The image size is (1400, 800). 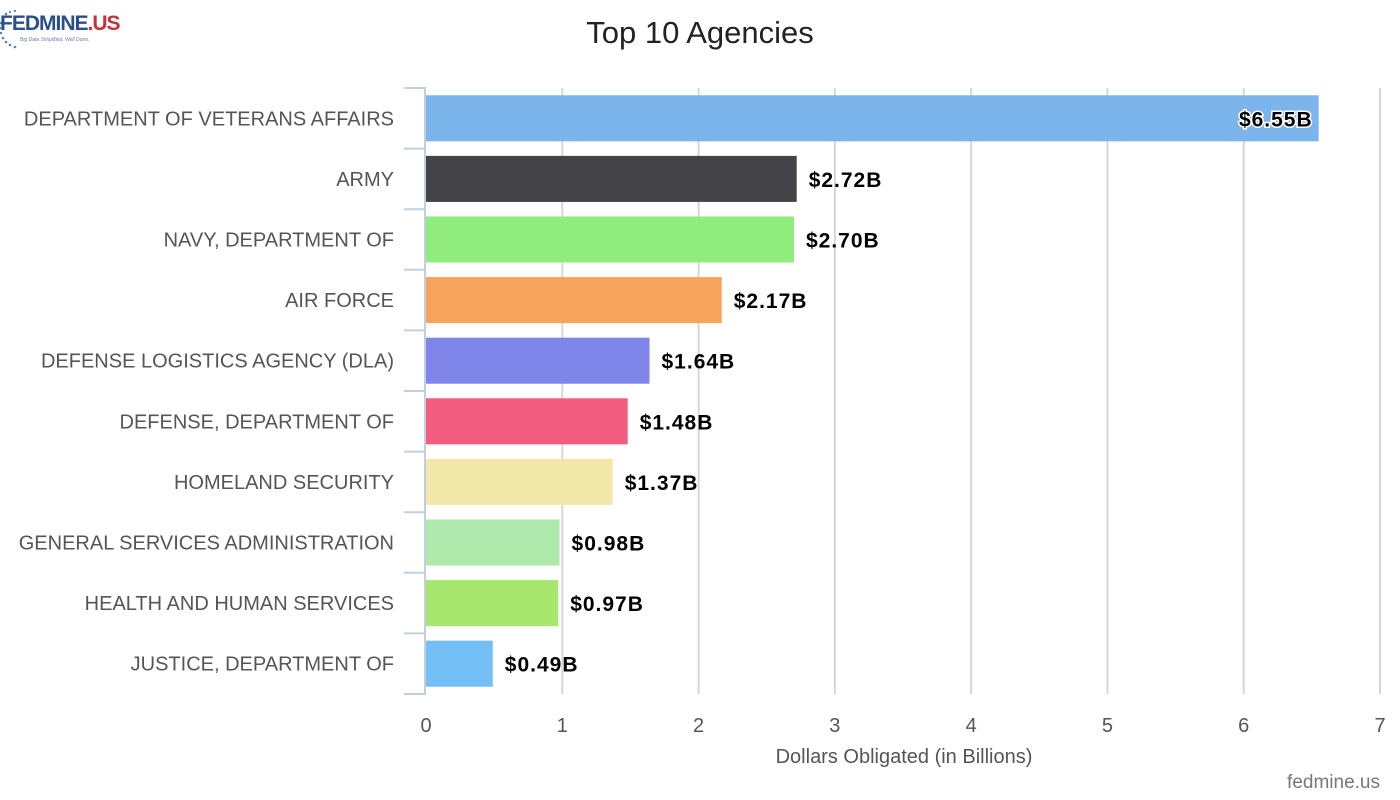 What do you see at coordinates (700, 32) in the screenshot?
I see `chart-title: Top 10 Agencies` at bounding box center [700, 32].